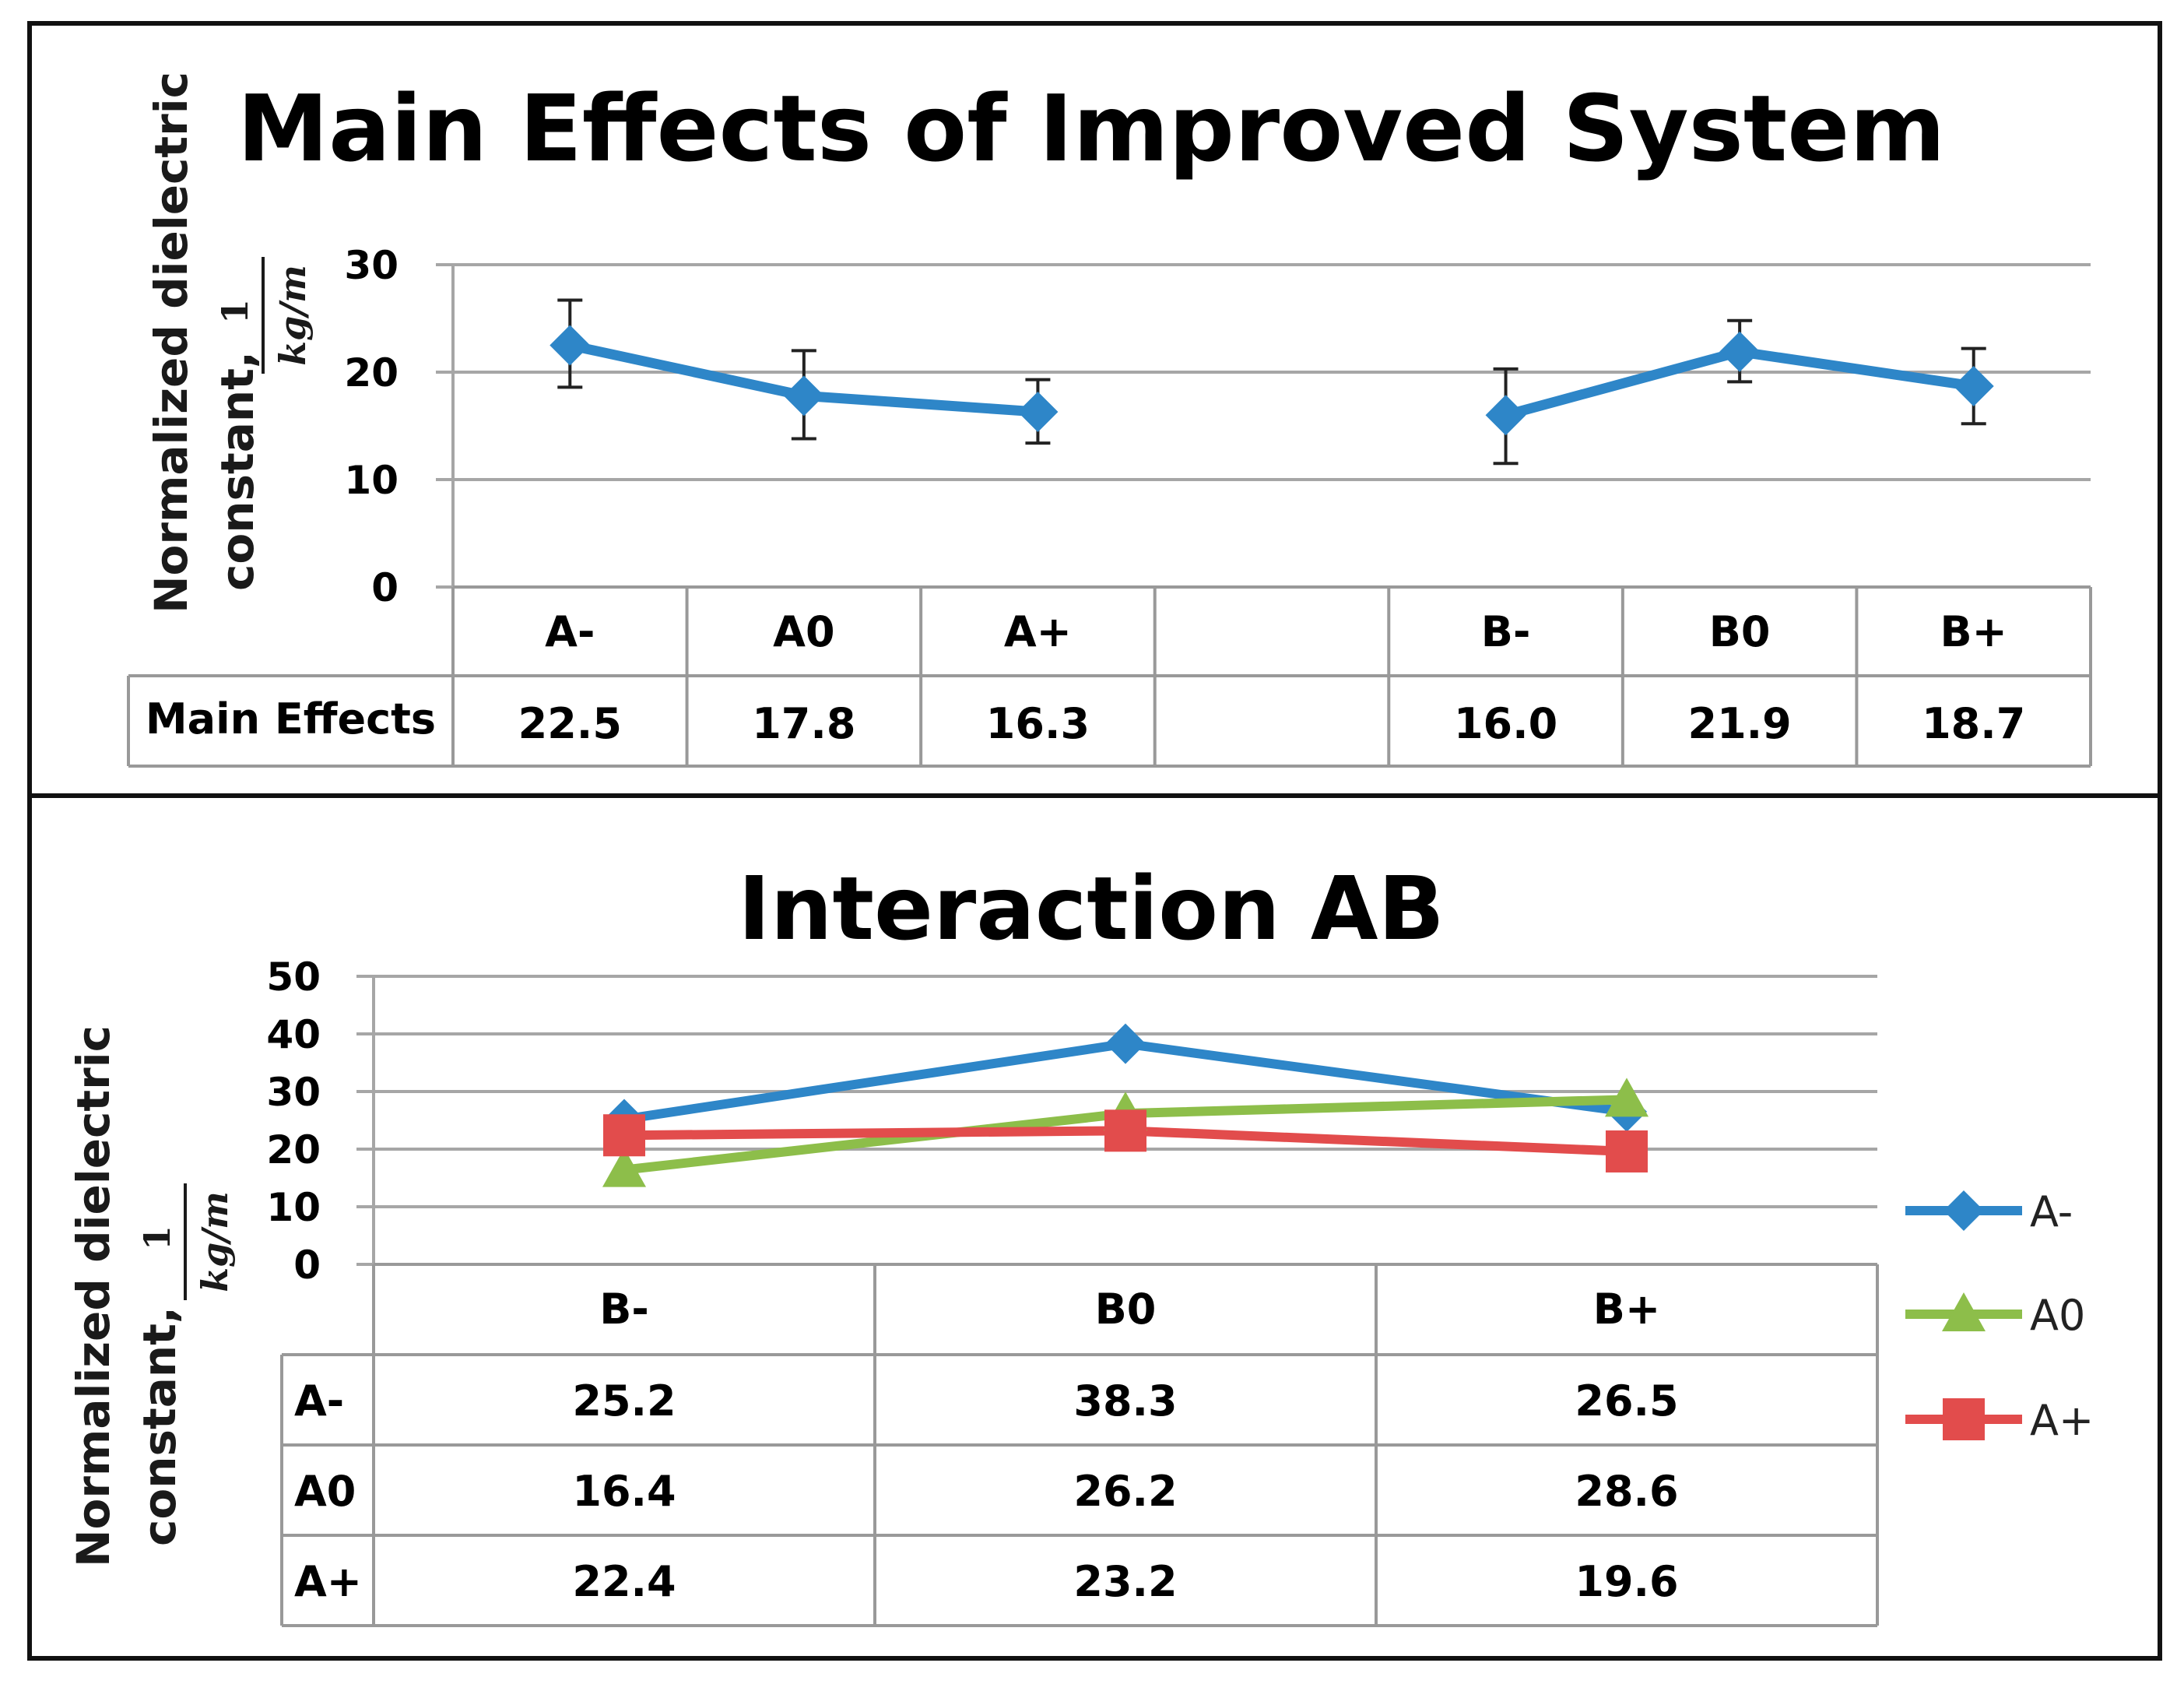 The width and height of the screenshot is (2184, 1684). I want to click on interaction-y-label: Normalized dielectric constant, 1 kg/m, so click(151, 1296).